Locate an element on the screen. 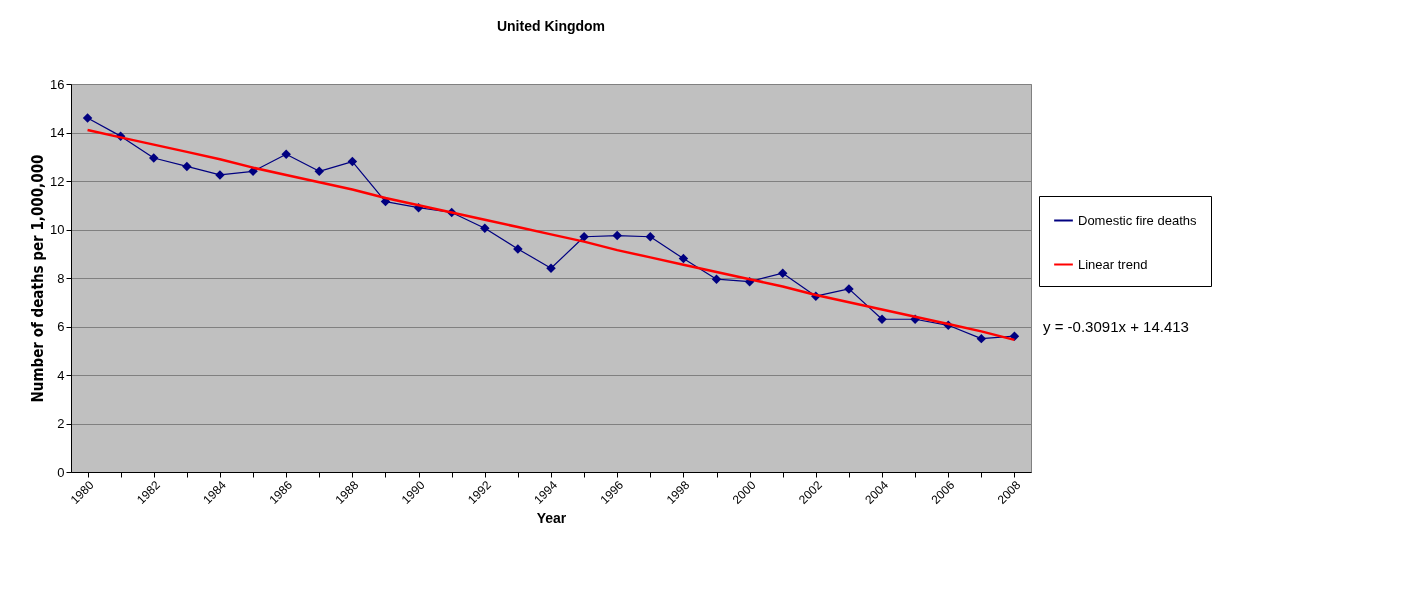 The height and width of the screenshot is (590, 1408). y-tick-label: 16 is located at coordinates (57, 84).